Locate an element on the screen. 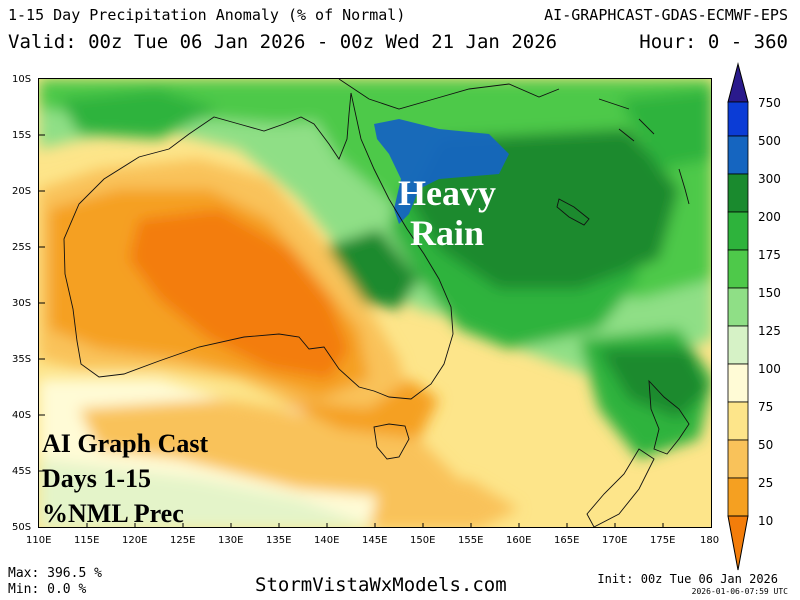 The width and height of the screenshot is (800, 600). colorbar-label: 75 is located at coordinates (766, 407).